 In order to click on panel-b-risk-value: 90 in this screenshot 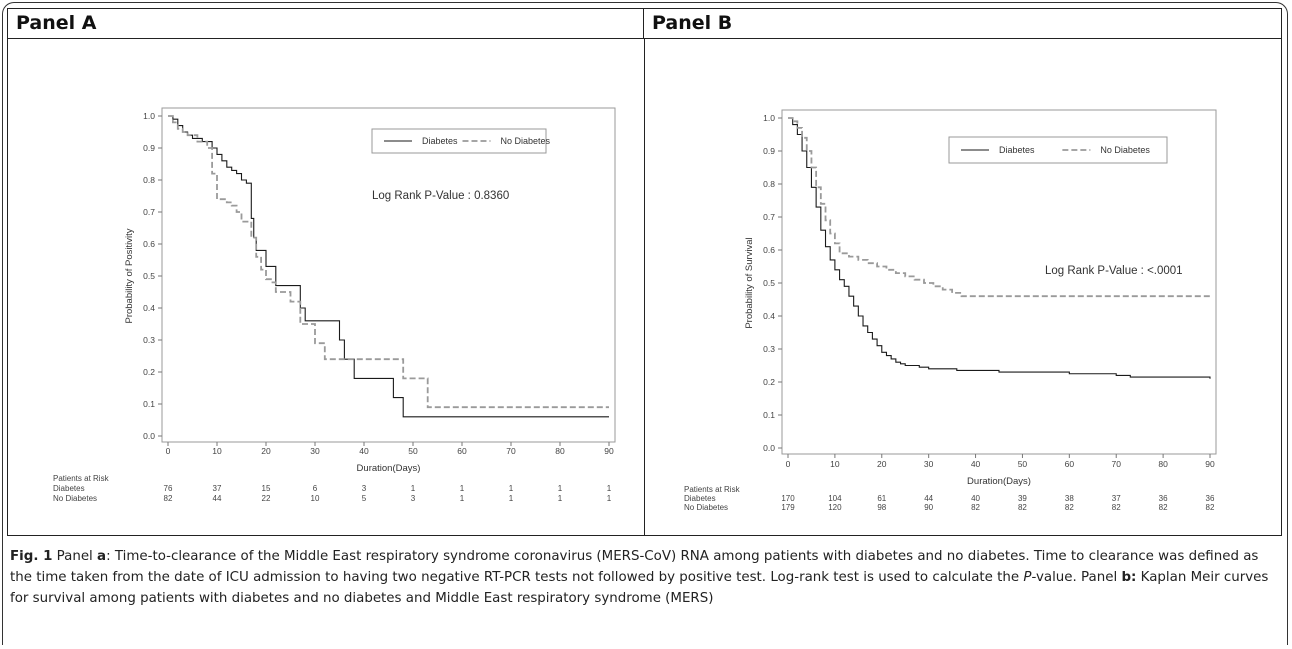, I will do `click(928, 507)`.